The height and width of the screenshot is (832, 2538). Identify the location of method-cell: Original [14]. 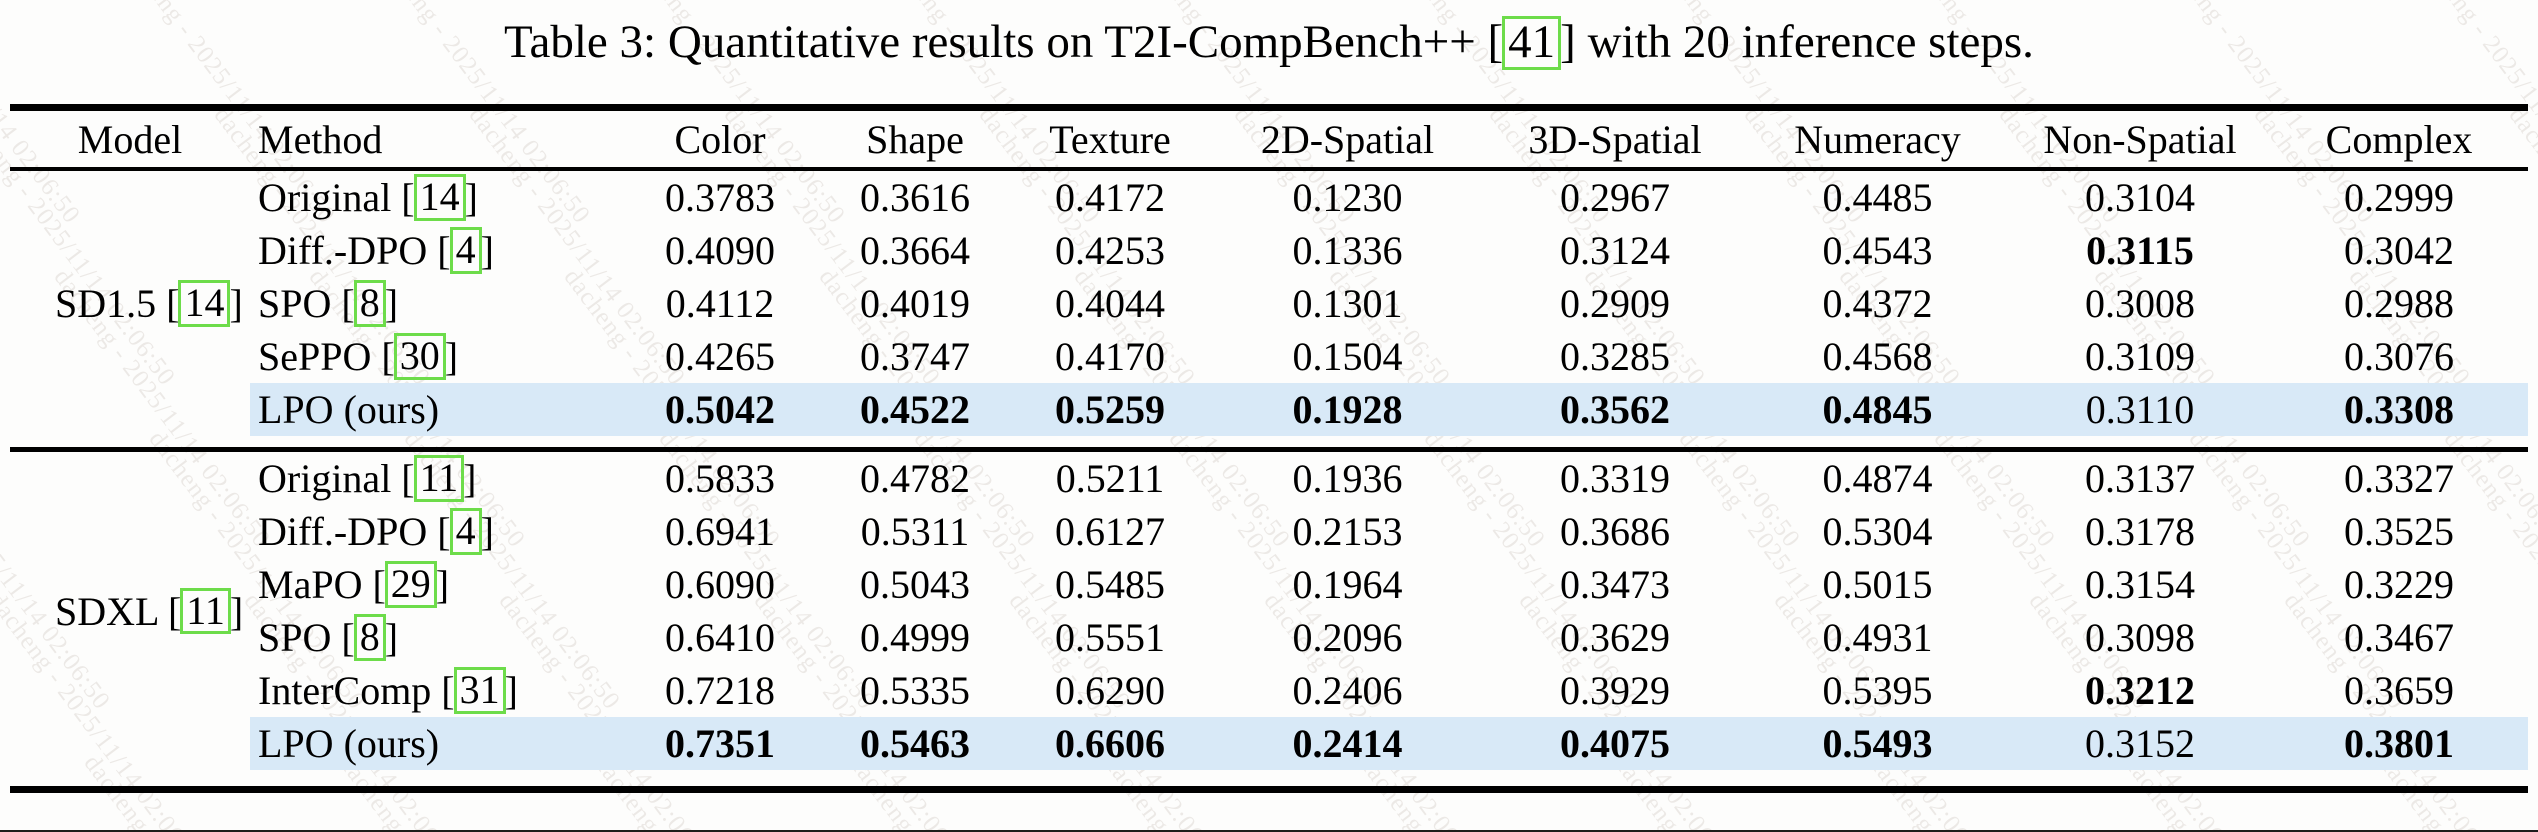
(368, 197).